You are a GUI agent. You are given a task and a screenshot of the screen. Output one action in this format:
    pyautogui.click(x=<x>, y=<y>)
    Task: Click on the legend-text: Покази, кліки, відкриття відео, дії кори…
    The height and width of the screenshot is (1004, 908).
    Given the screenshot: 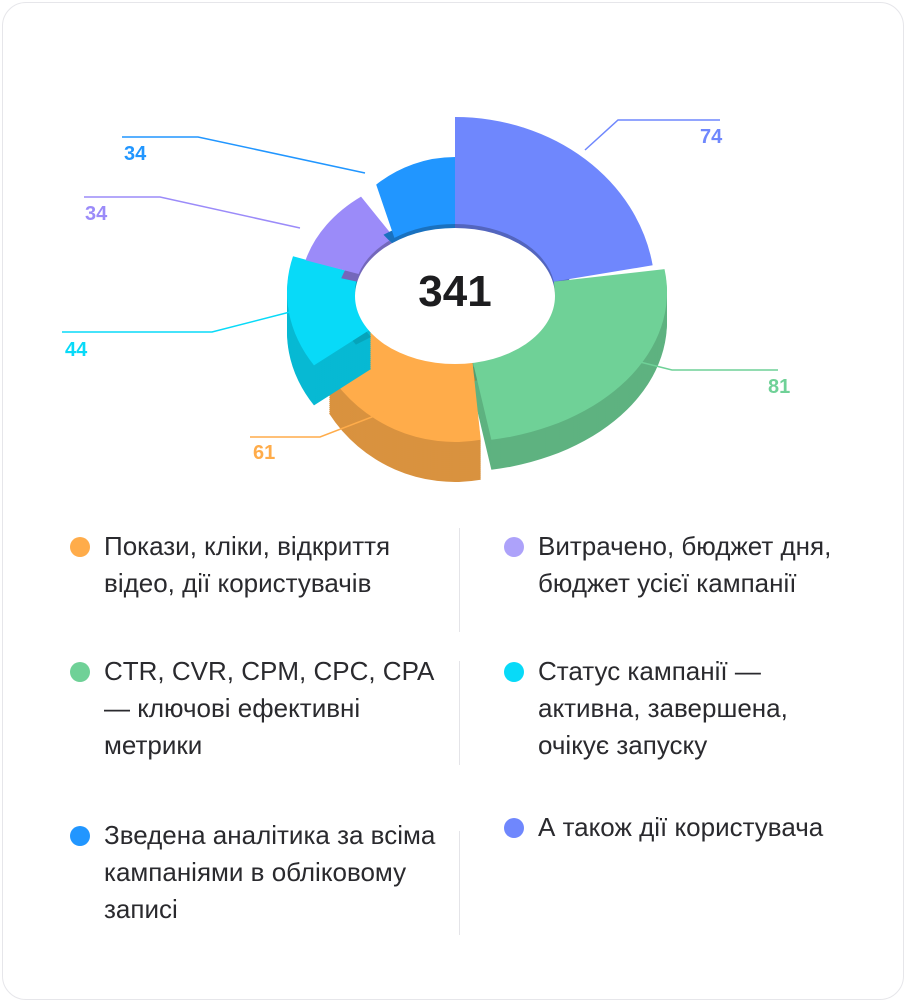 What is the action you would take?
    pyautogui.click(x=247, y=564)
    